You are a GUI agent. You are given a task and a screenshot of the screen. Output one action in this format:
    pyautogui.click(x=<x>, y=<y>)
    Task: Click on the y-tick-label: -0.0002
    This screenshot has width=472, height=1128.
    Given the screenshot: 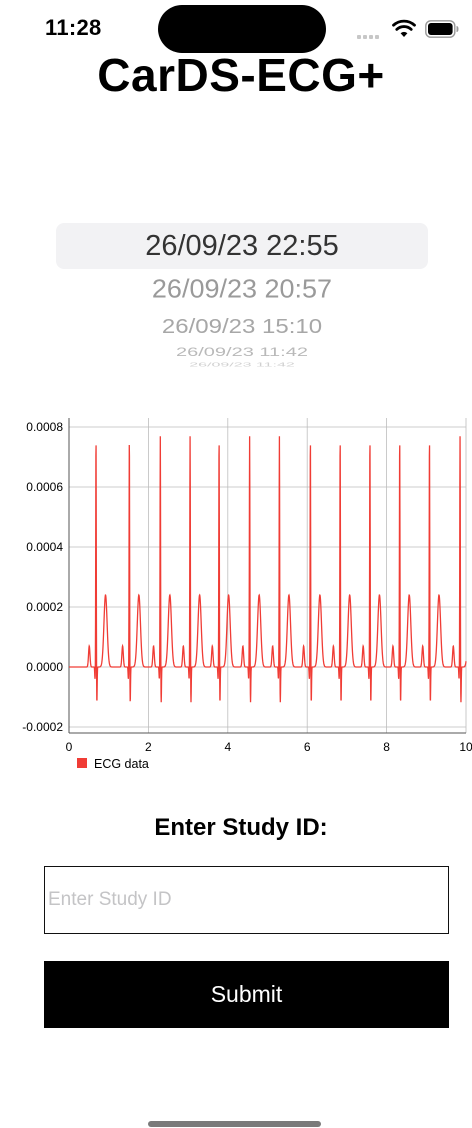 What is the action you would take?
    pyautogui.click(x=42, y=727)
    